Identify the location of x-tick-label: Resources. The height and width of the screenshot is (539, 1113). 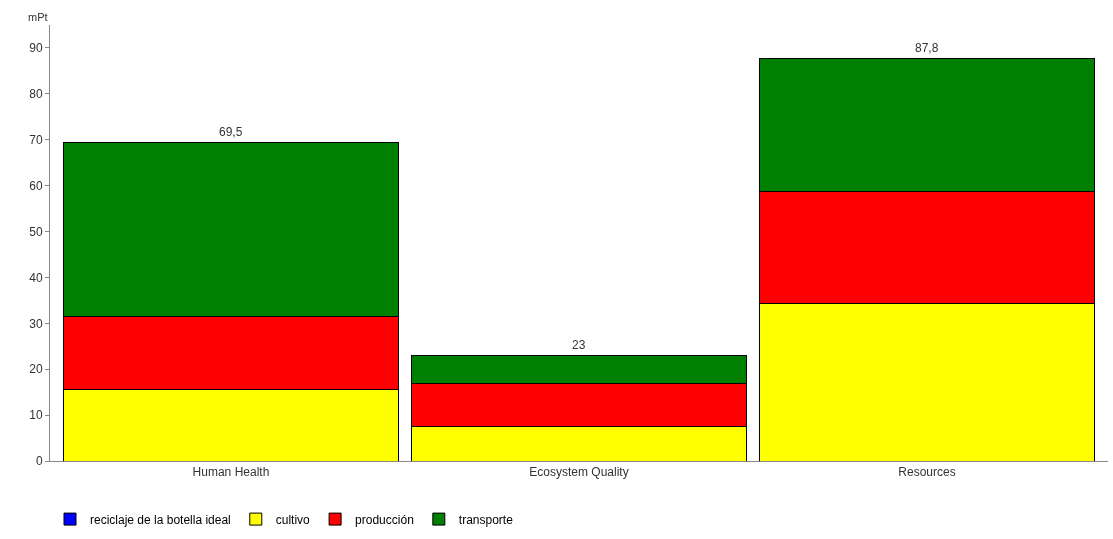
(927, 472).